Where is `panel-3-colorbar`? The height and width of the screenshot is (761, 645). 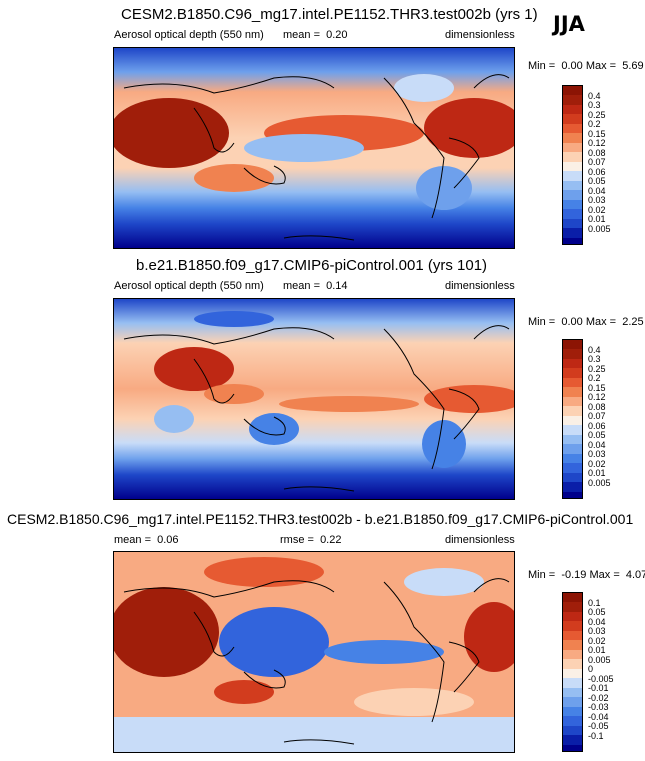
panel-3-colorbar is located at coordinates (572, 672).